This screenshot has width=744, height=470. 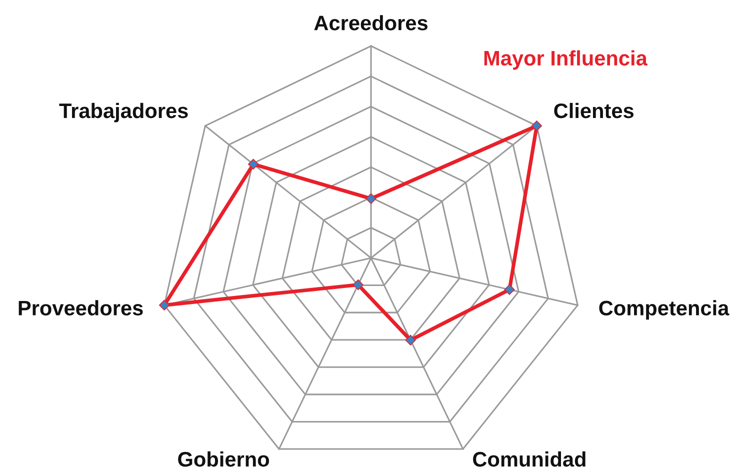 What do you see at coordinates (371, 22) in the screenshot?
I see `spoke-label: Acreedores` at bounding box center [371, 22].